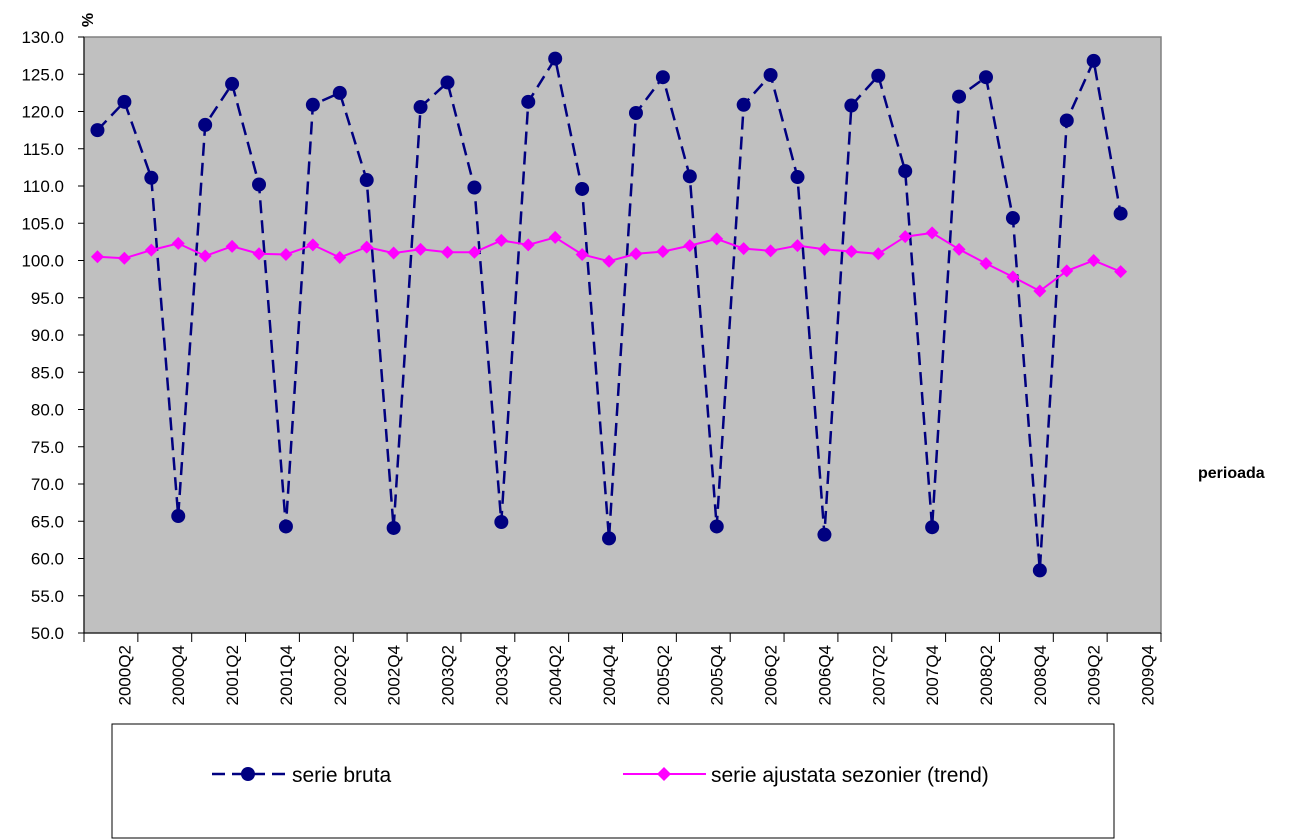  I want to click on y-tick-label: 80.0, so click(47, 410).